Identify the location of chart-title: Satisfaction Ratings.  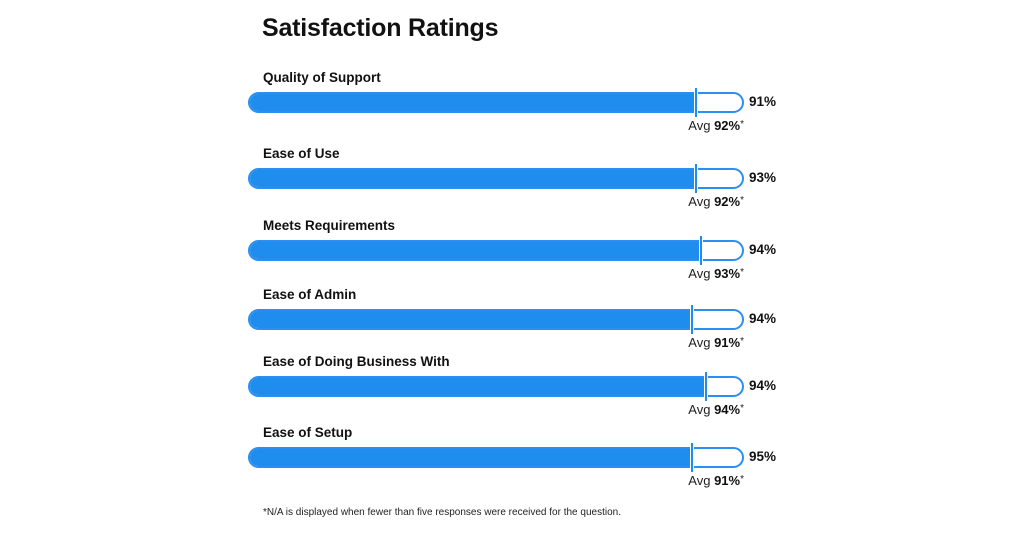
(380, 28).